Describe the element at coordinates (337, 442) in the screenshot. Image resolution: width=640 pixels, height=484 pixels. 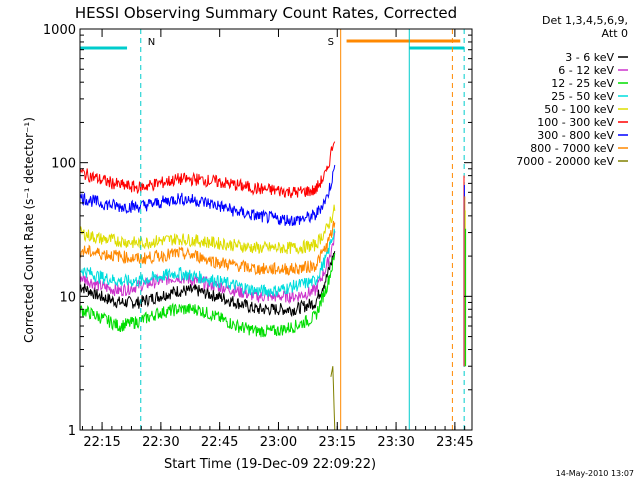
I see `x-tick-label: 23:15` at that location.